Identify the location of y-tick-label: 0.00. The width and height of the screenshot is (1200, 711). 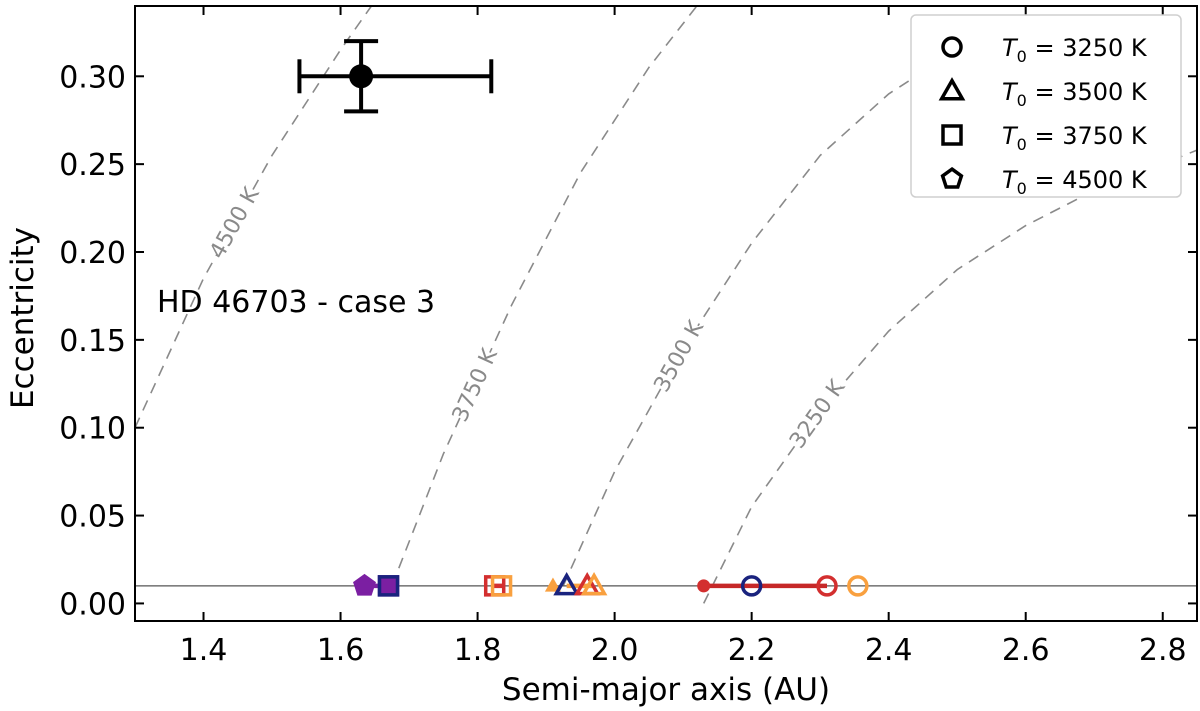
(92, 604).